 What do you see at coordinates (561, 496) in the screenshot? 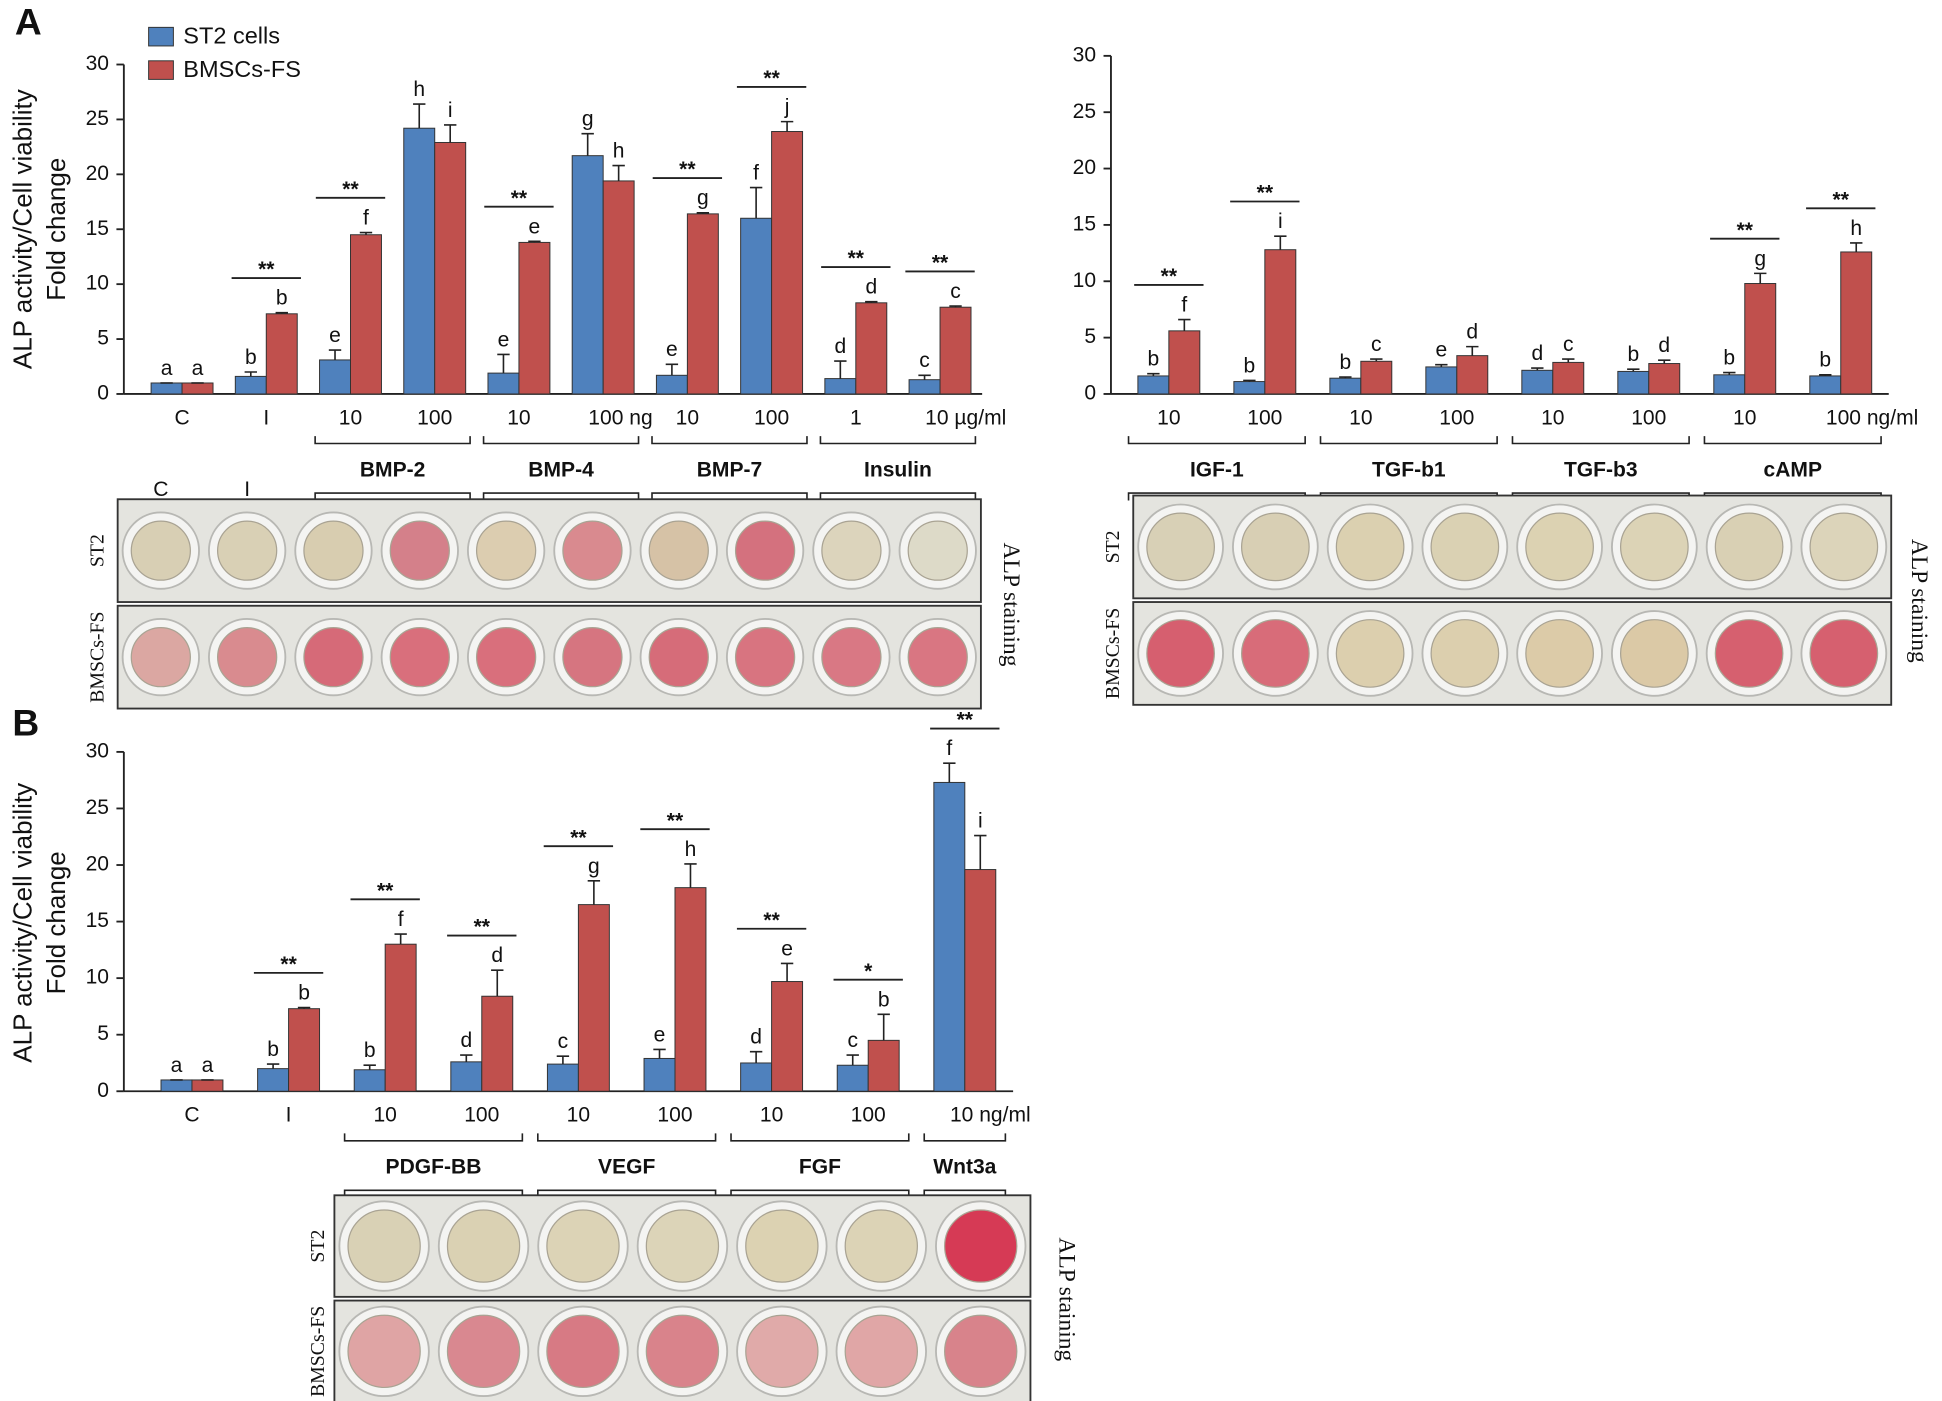
I see `plate-bracket` at bounding box center [561, 496].